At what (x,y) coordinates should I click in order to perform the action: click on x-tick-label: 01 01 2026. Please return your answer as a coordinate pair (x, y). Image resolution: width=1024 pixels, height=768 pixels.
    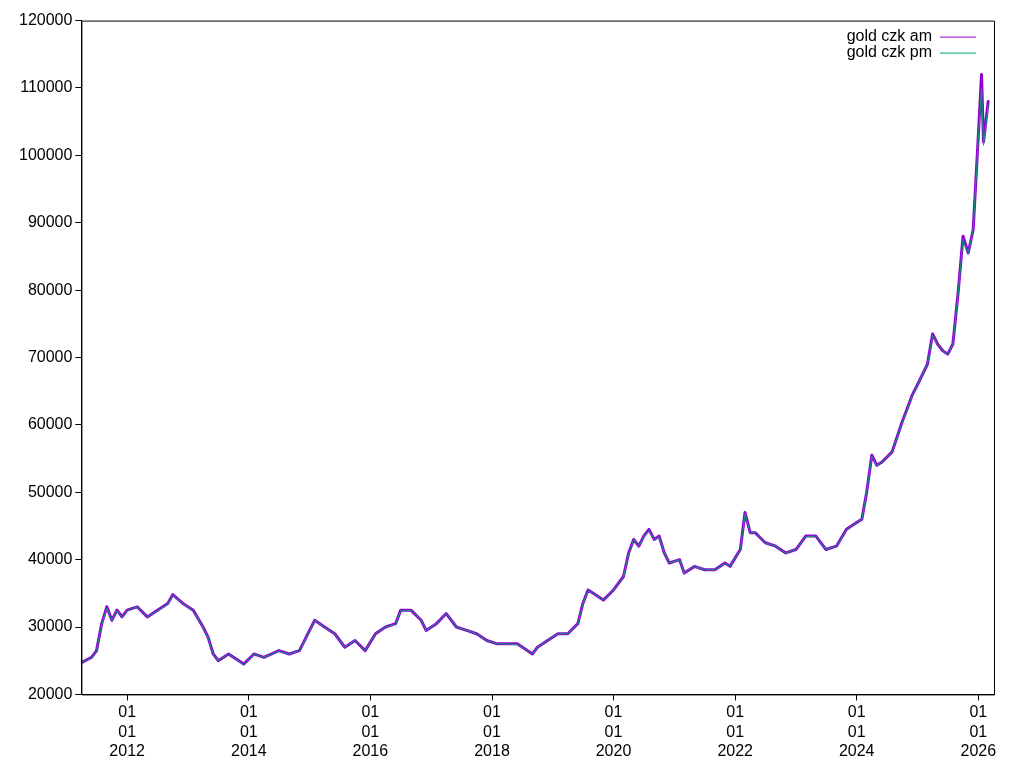
    Looking at the image, I should click on (978, 731).